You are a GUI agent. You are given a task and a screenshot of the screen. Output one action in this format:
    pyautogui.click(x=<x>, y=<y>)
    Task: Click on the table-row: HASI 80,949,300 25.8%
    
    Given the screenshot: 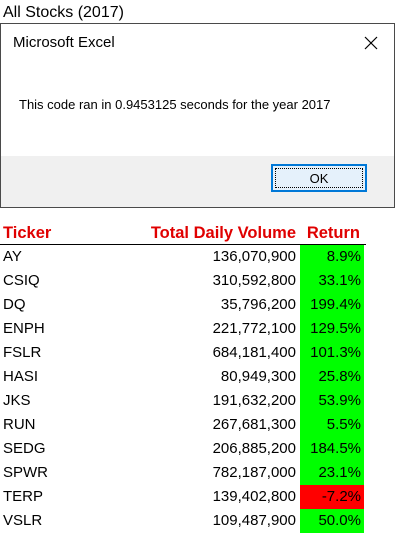 What is the action you would take?
    pyautogui.click(x=183, y=377)
    